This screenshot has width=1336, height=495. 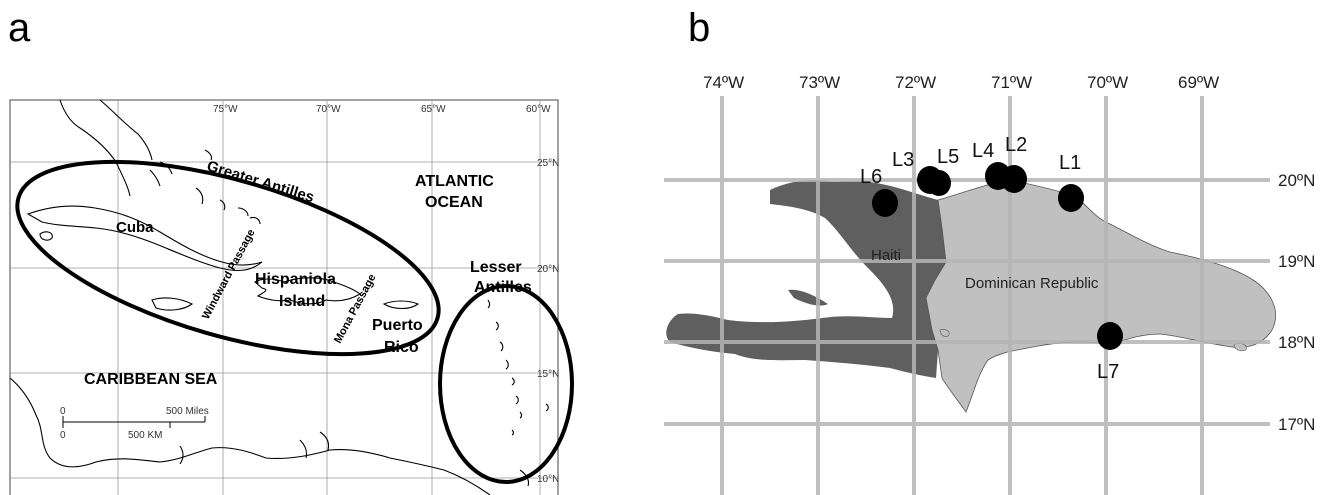 I want to click on lesser-antilles-label-2: Antilles, so click(x=503, y=287).